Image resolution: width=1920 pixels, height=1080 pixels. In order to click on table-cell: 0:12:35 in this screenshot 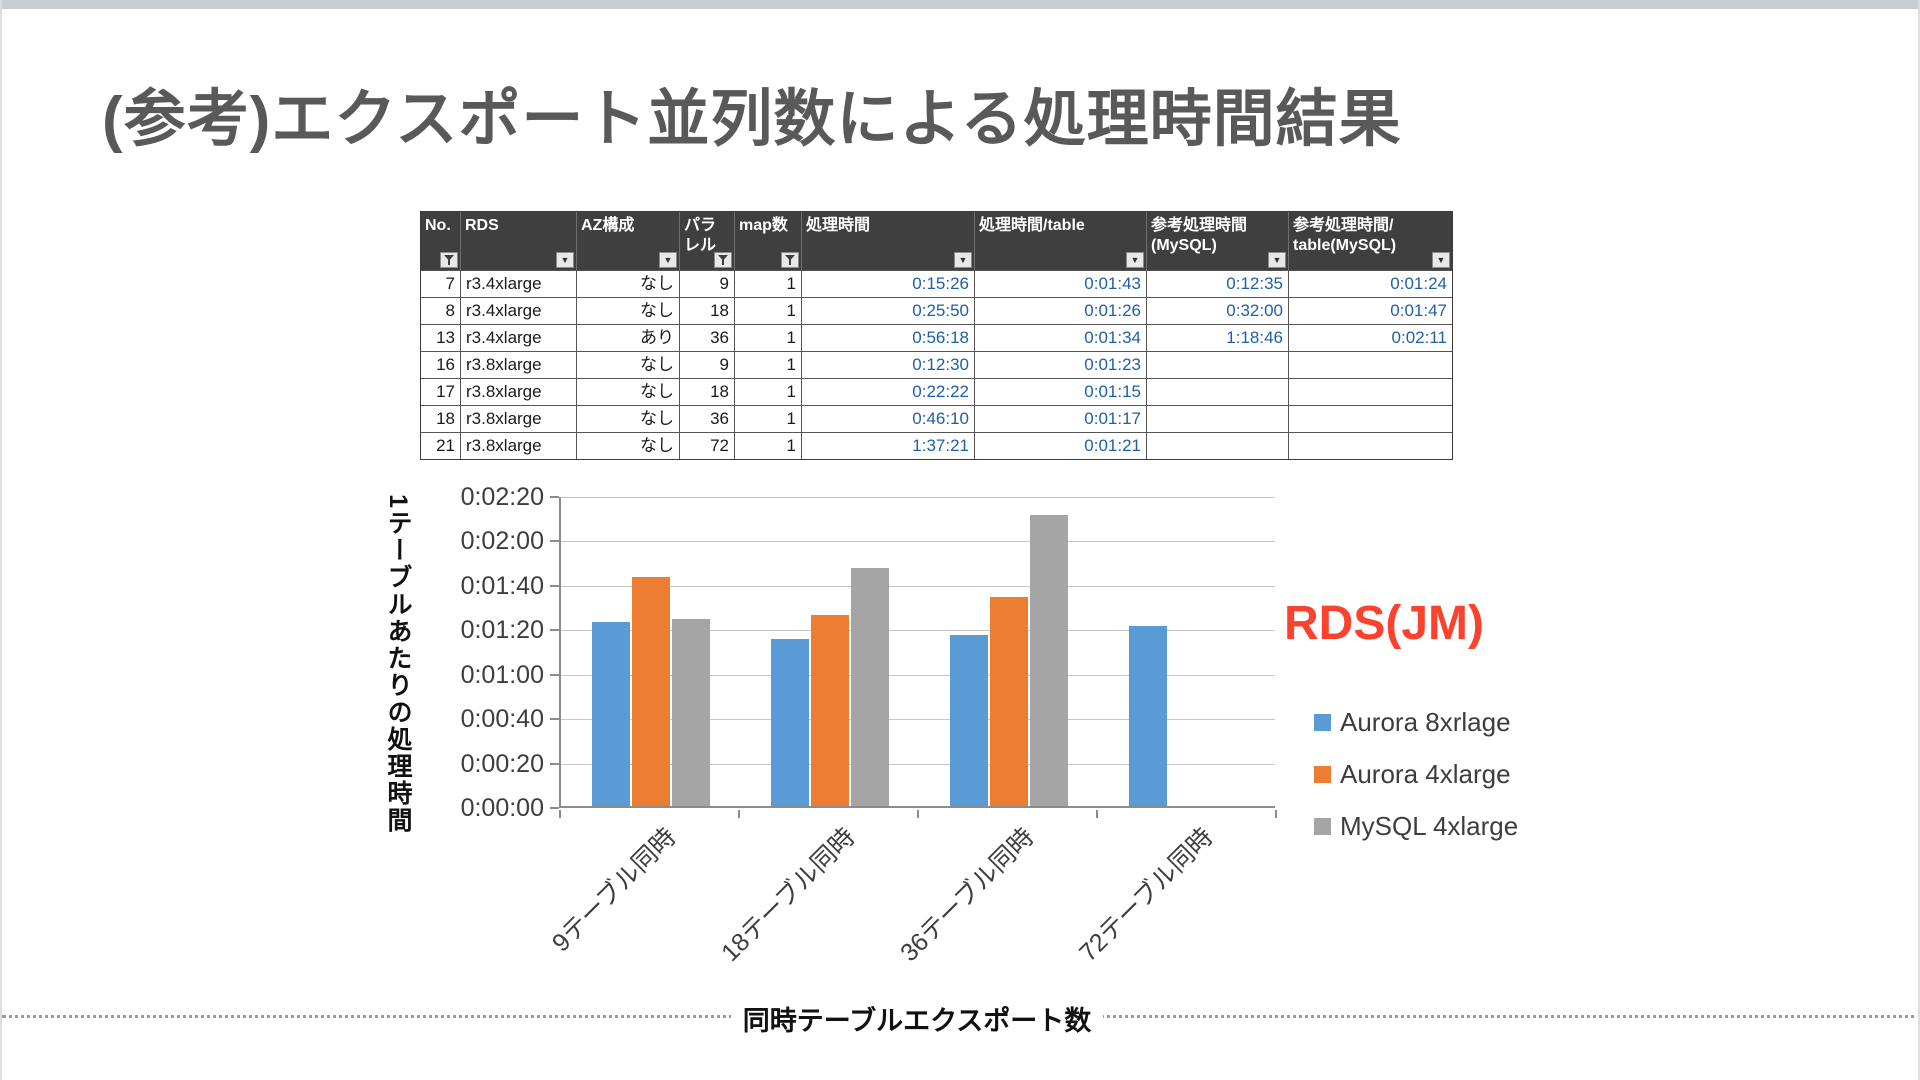, I will do `click(1218, 283)`.